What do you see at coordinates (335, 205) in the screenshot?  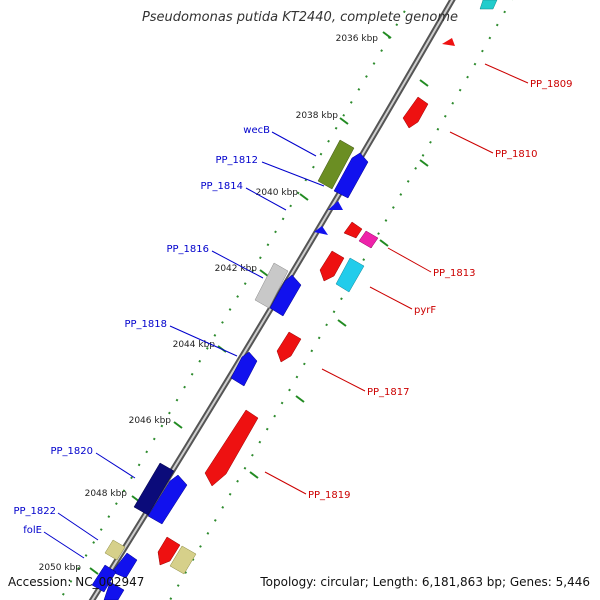 I see `gene-arrow-pp1814` at bounding box center [335, 205].